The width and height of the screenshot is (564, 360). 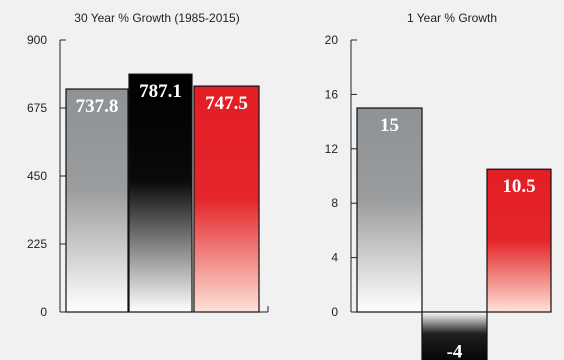 I want to click on bar-value-label: 737.8, so click(x=97, y=106).